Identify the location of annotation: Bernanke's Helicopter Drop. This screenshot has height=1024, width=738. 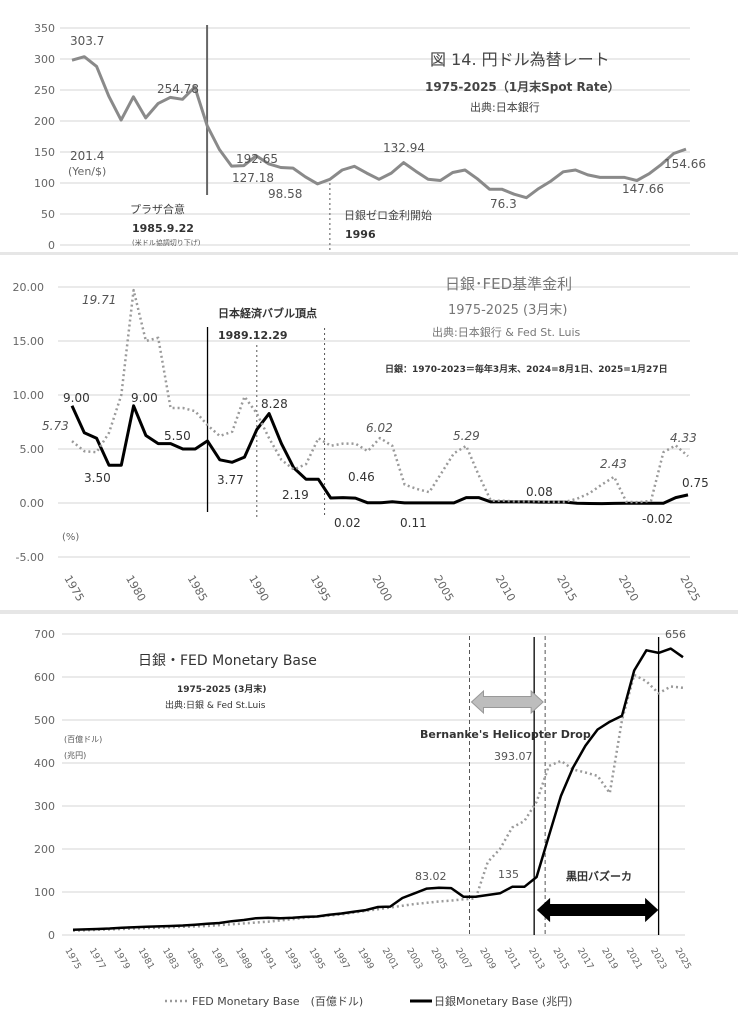
(505, 734).